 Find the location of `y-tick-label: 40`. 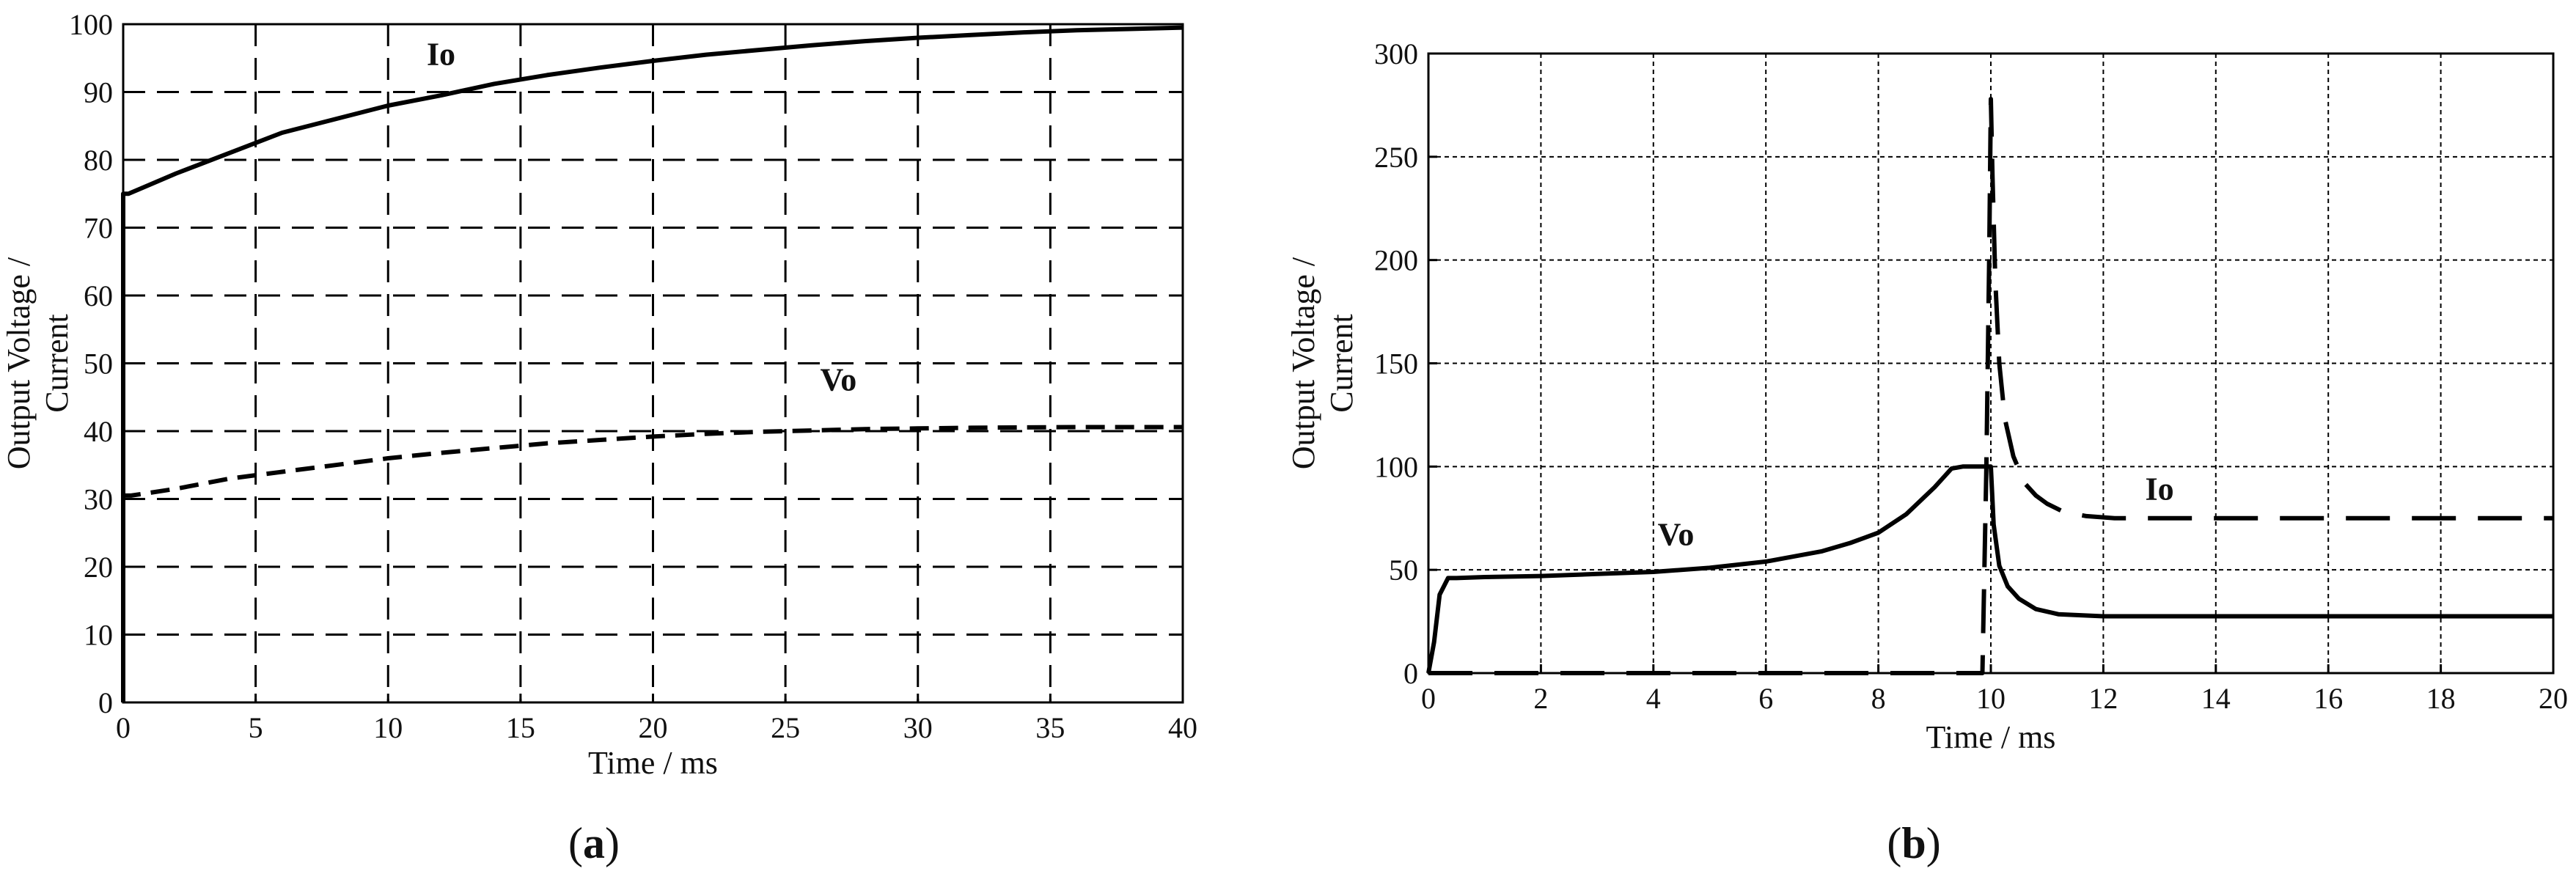

y-tick-label: 40 is located at coordinates (98, 431).